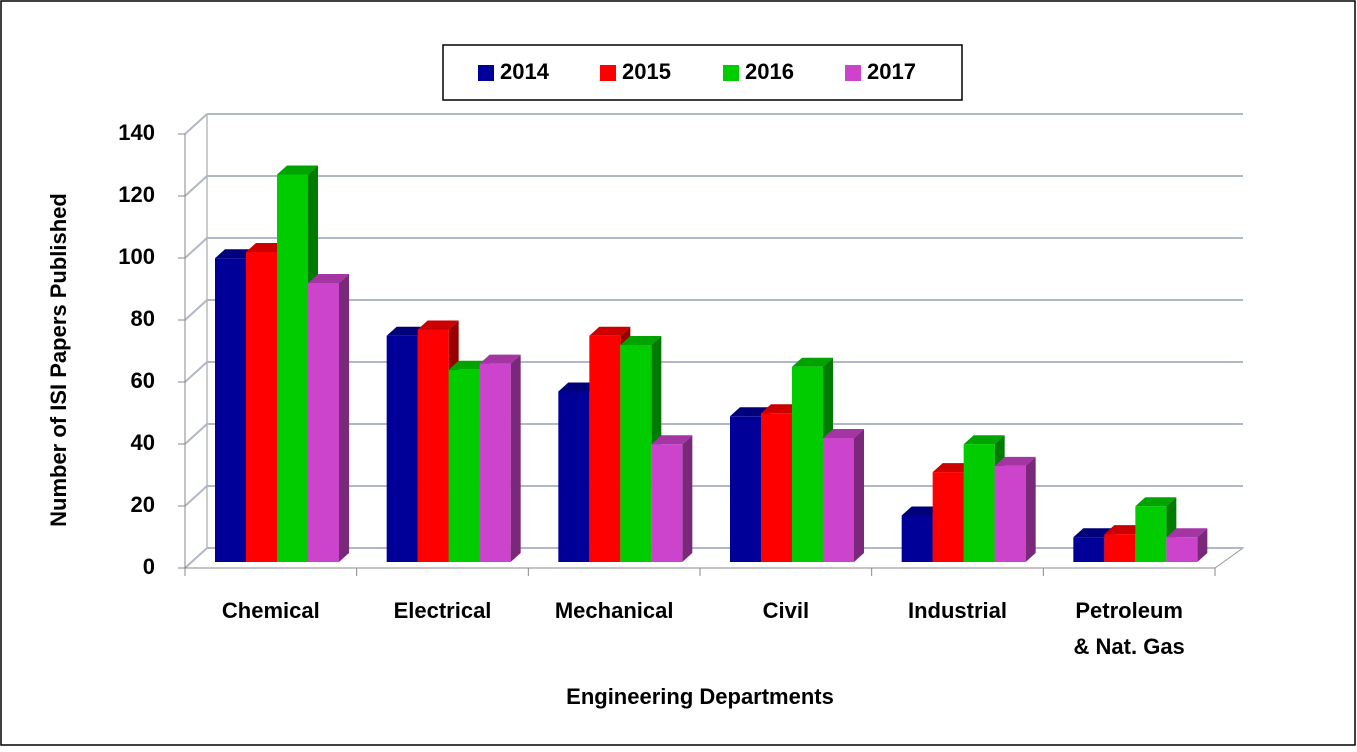 This screenshot has height=752, width=1357. Describe the element at coordinates (525, 71) in the screenshot. I see `legend-label: 2014` at that location.